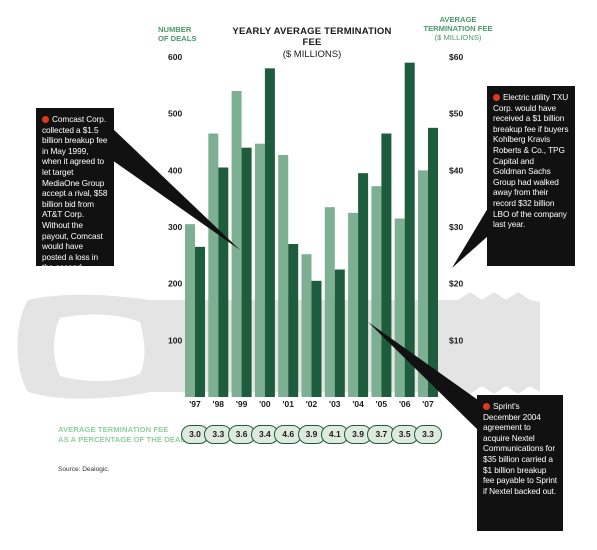 This screenshot has width=597, height=550. I want to click on right-axis-title: AVERAGE TERMINATION FEE ($ MILLIONS), so click(458, 28).